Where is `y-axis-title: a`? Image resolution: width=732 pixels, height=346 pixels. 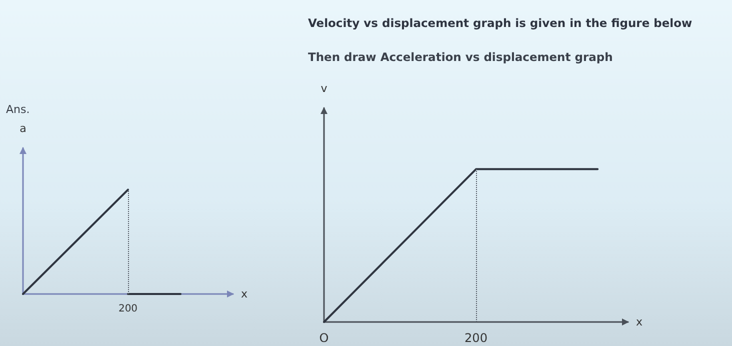 y-axis-title: a is located at coordinates (23, 128).